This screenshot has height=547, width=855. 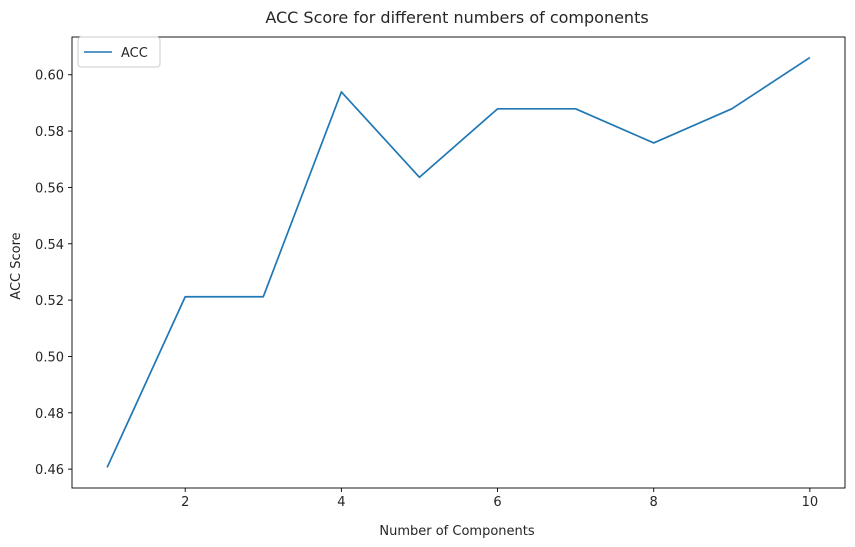 I want to click on y-tick-label: 0.52, so click(x=49, y=301).